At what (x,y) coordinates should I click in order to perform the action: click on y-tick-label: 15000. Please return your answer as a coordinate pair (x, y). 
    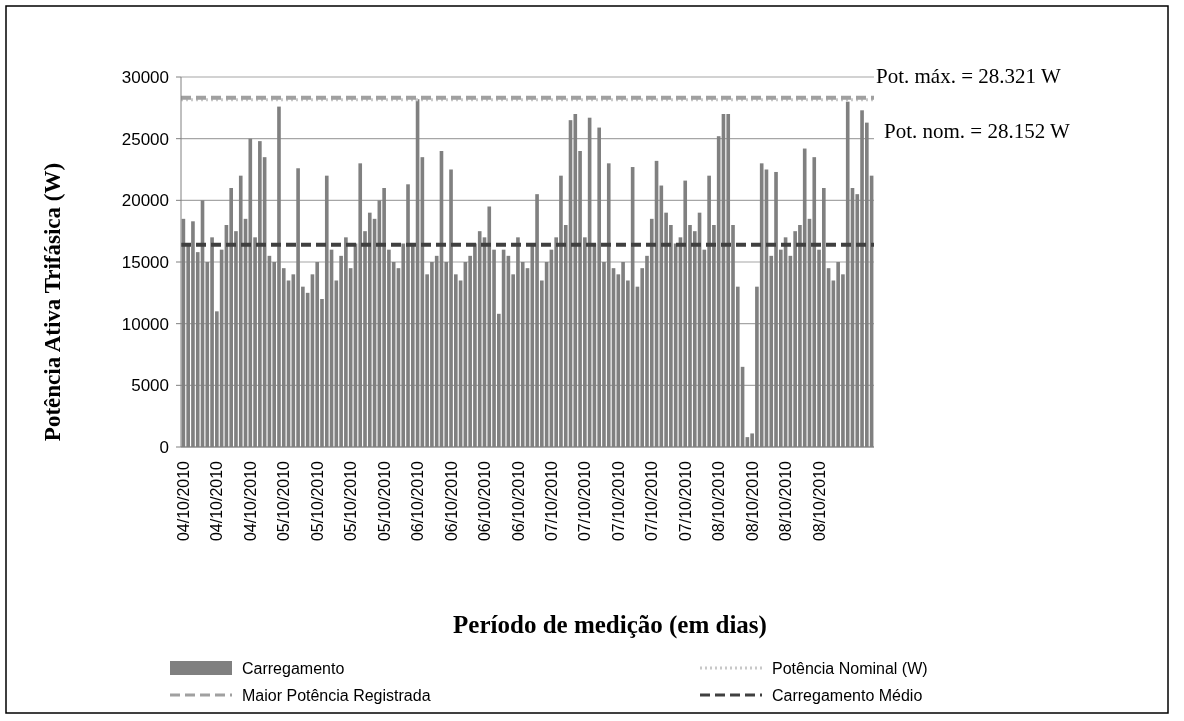
    Looking at the image, I should click on (145, 262).